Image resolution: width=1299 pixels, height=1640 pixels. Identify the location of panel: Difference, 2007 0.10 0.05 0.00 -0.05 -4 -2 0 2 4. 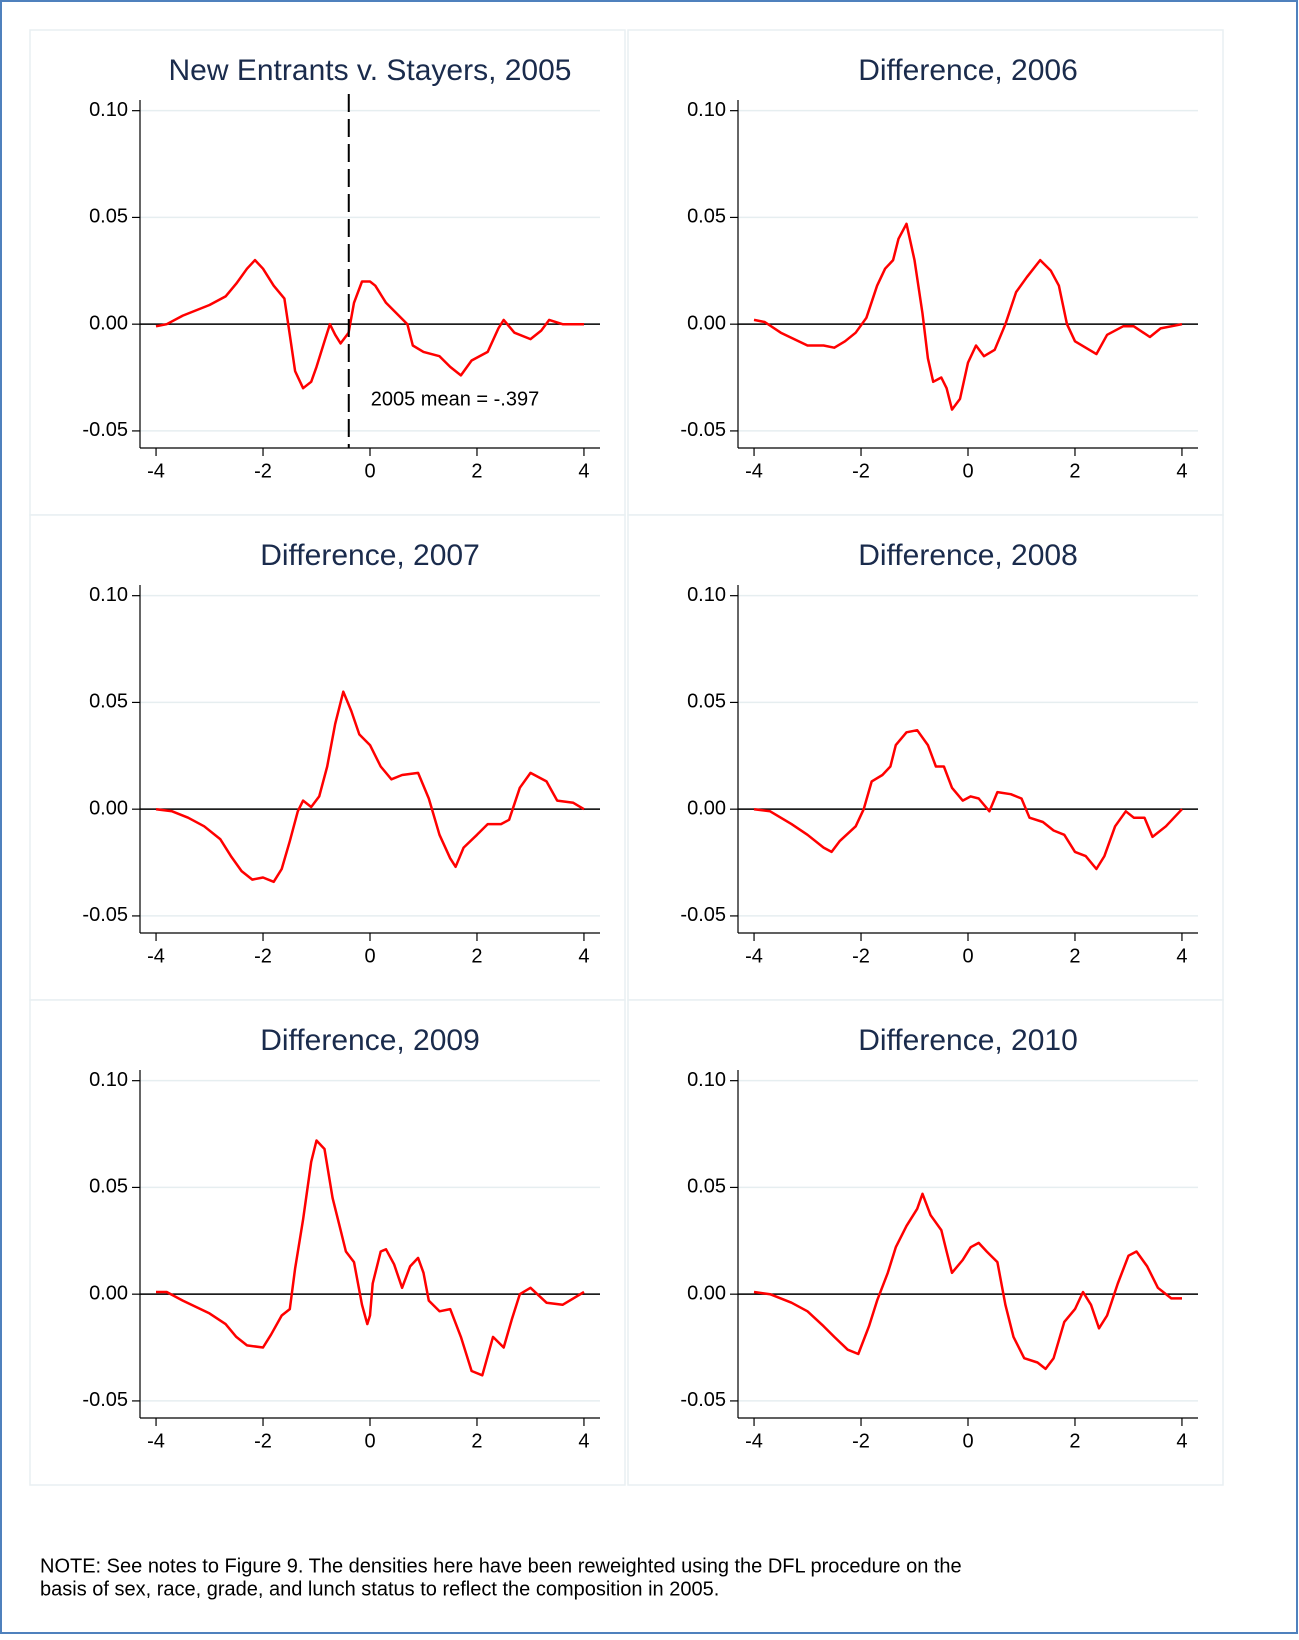
(327, 757).